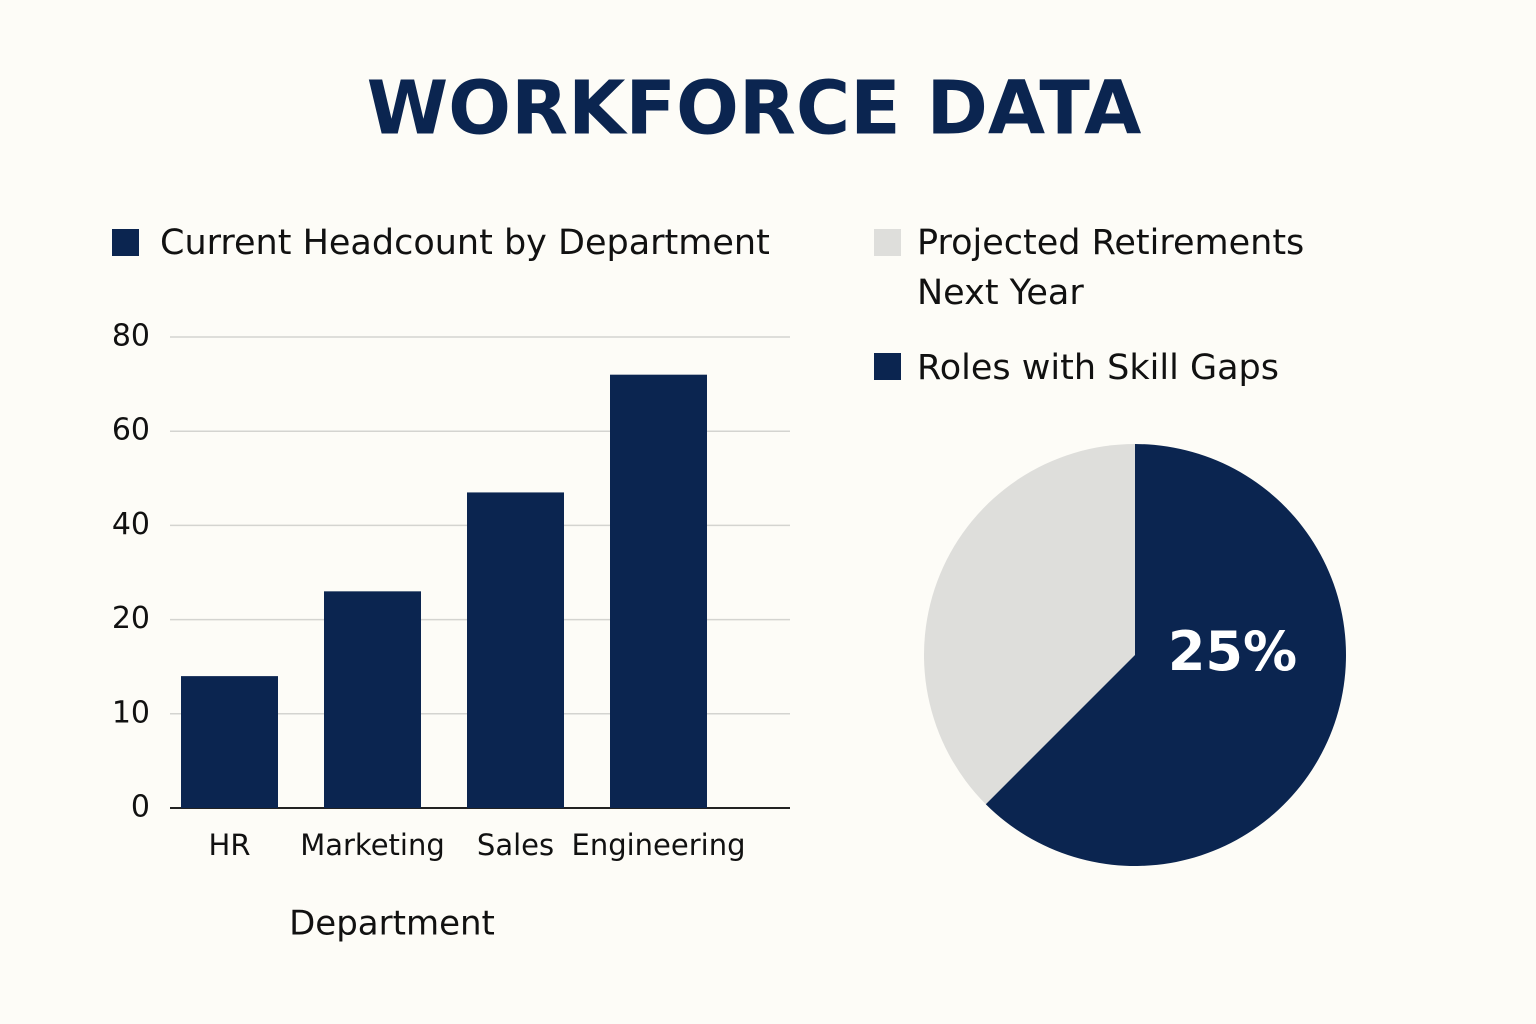 This screenshot has height=1024, width=1536. I want to click on y-tick-label: 0, so click(140, 807).